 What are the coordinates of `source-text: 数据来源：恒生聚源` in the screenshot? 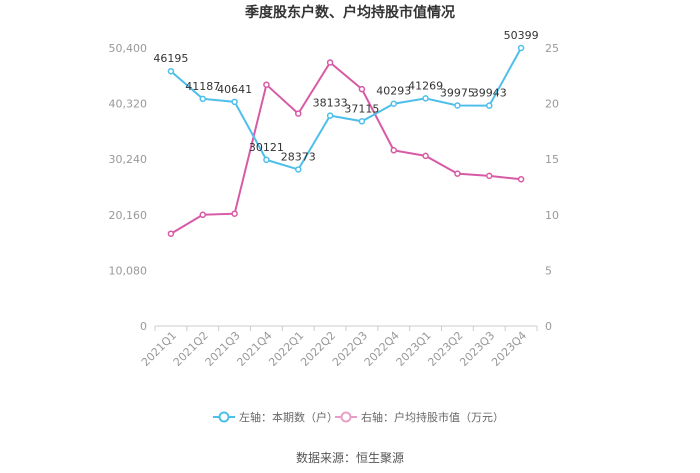 It's located at (350, 457).